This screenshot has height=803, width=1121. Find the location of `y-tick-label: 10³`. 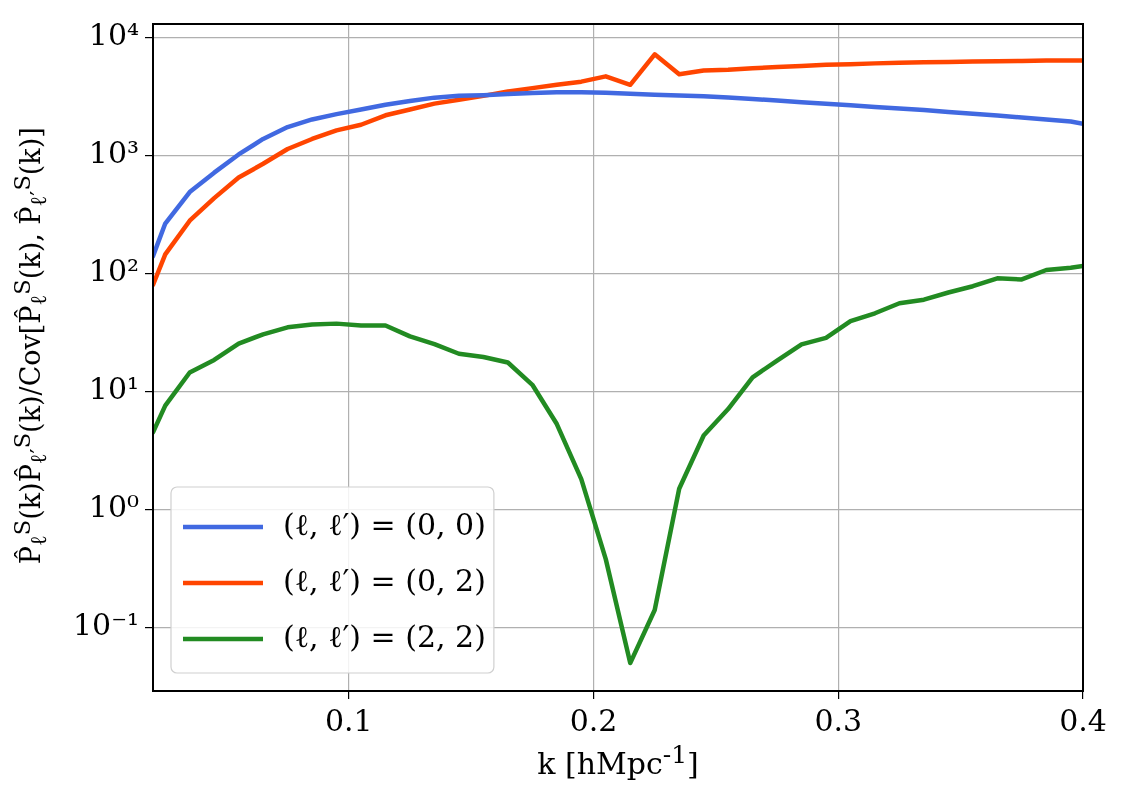

y-tick-label: 10³ is located at coordinates (113, 153).